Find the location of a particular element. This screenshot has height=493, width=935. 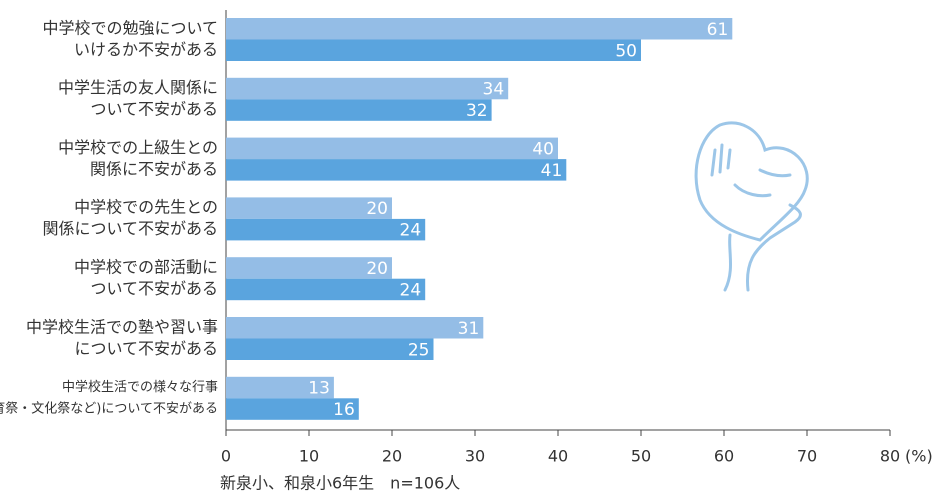

value-label: 32 is located at coordinates (477, 111).